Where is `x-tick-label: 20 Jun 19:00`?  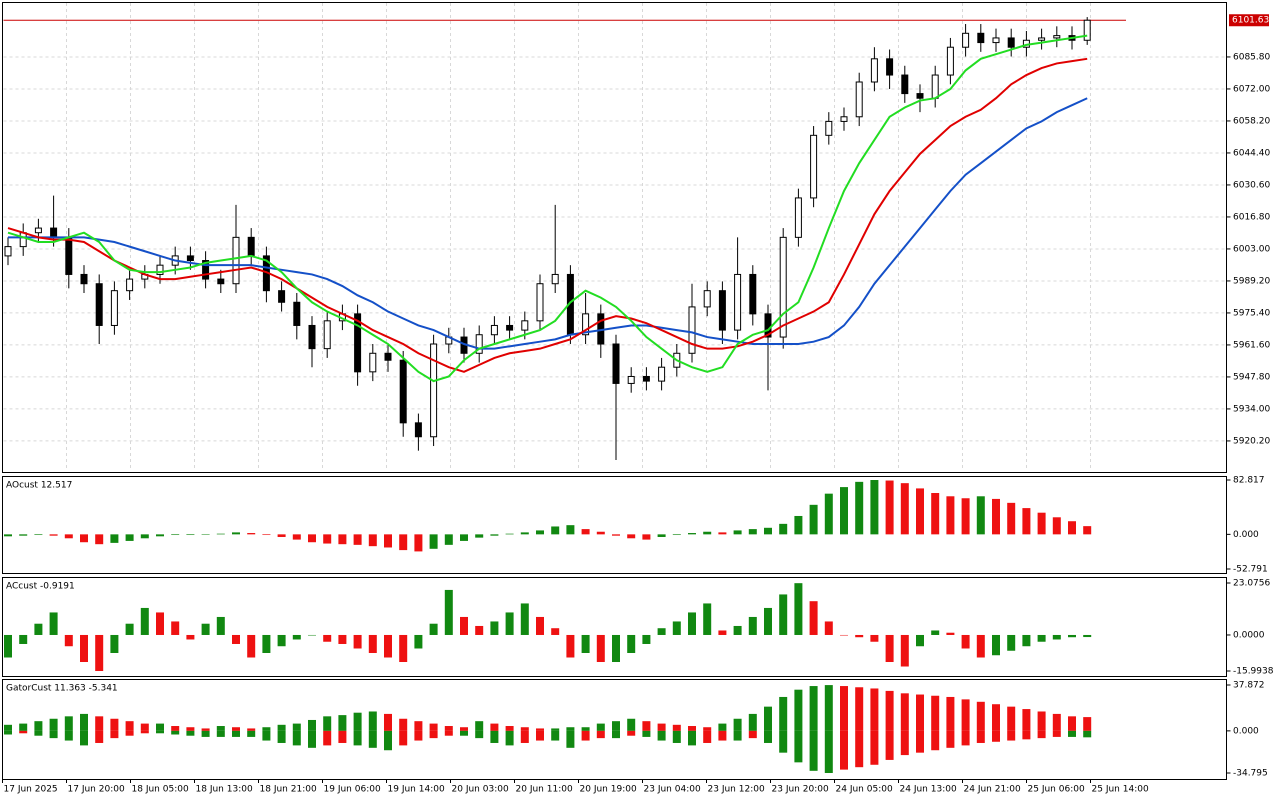
x-tick-label: 20 Jun 19:00 is located at coordinates (608, 790).